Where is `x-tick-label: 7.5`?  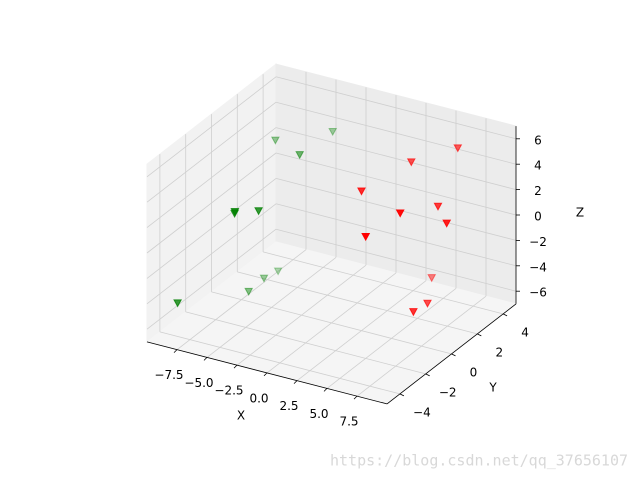 x-tick-label: 7.5 is located at coordinates (348, 422).